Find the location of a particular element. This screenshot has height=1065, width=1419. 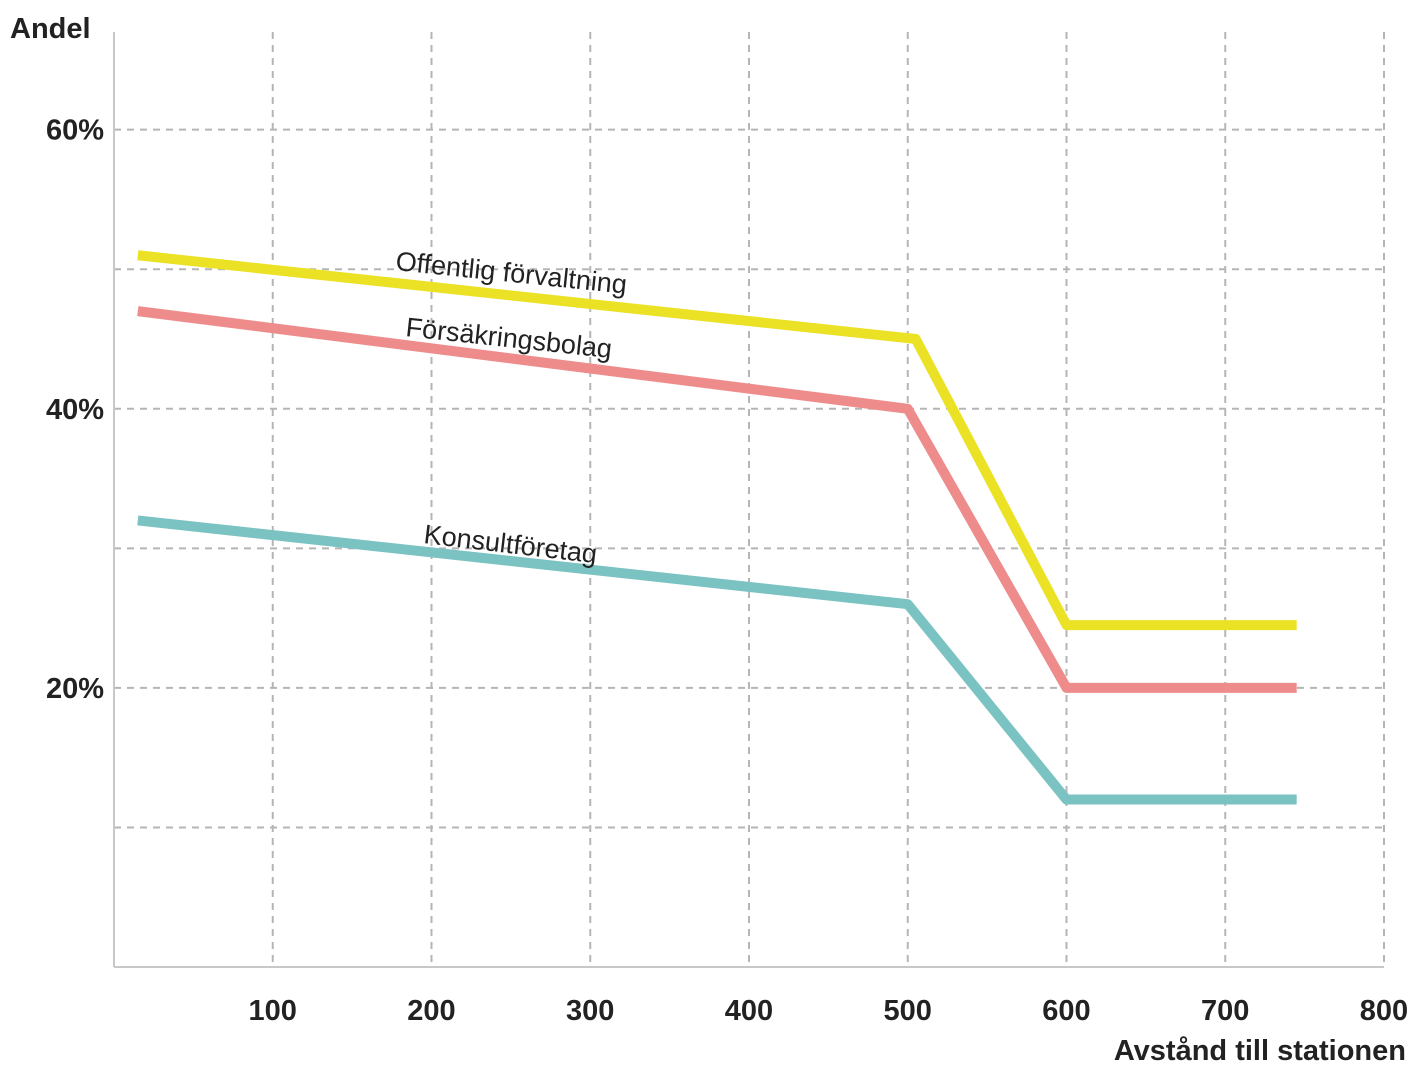

y-axis-title: Andel is located at coordinates (50, 29).